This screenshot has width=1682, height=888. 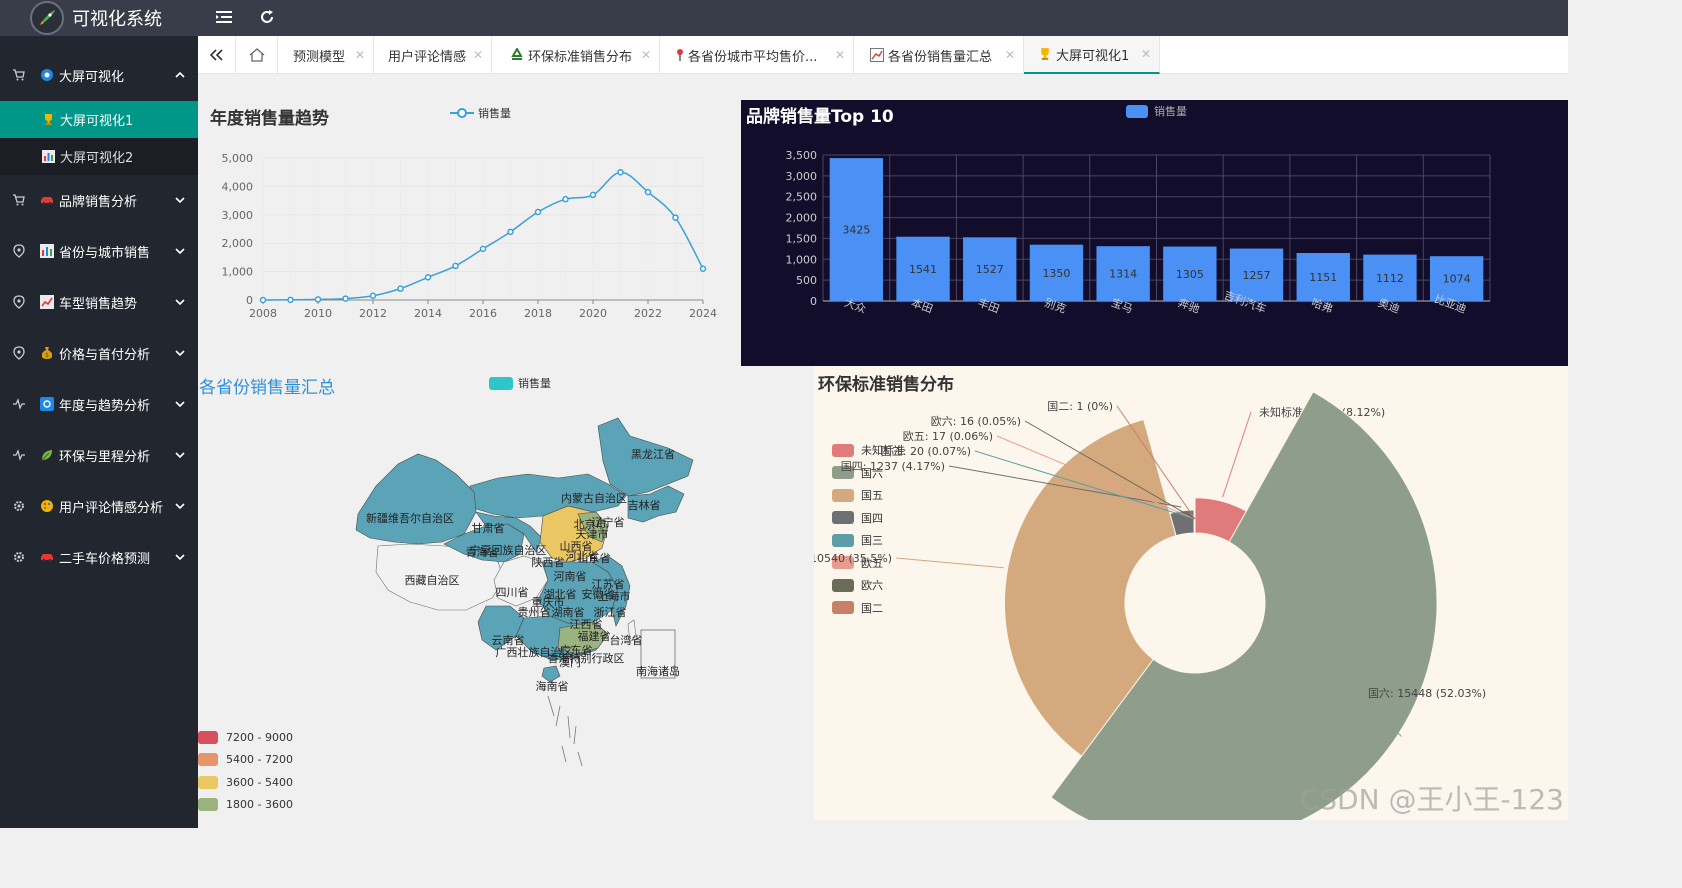 What do you see at coordinates (267, 17) in the screenshot?
I see `refresh-icon` at bounding box center [267, 17].